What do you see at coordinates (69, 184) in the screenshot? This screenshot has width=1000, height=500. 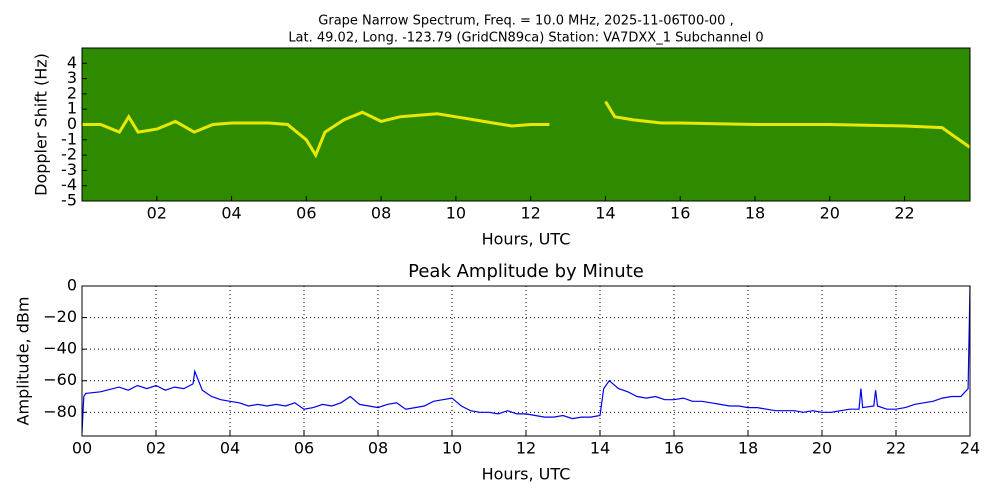 I see `y-tick-label: -4` at bounding box center [69, 184].